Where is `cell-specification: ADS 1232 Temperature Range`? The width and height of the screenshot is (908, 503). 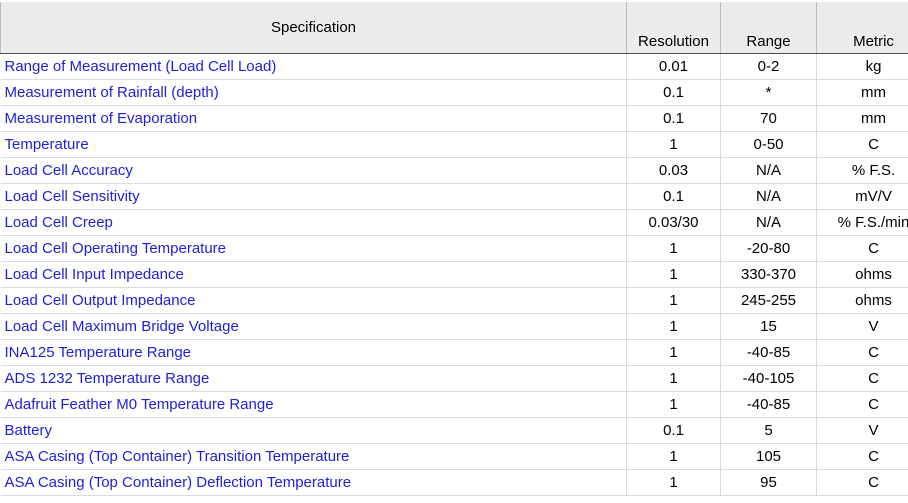
cell-specification: ADS 1232 Temperature Range is located at coordinates (313, 378).